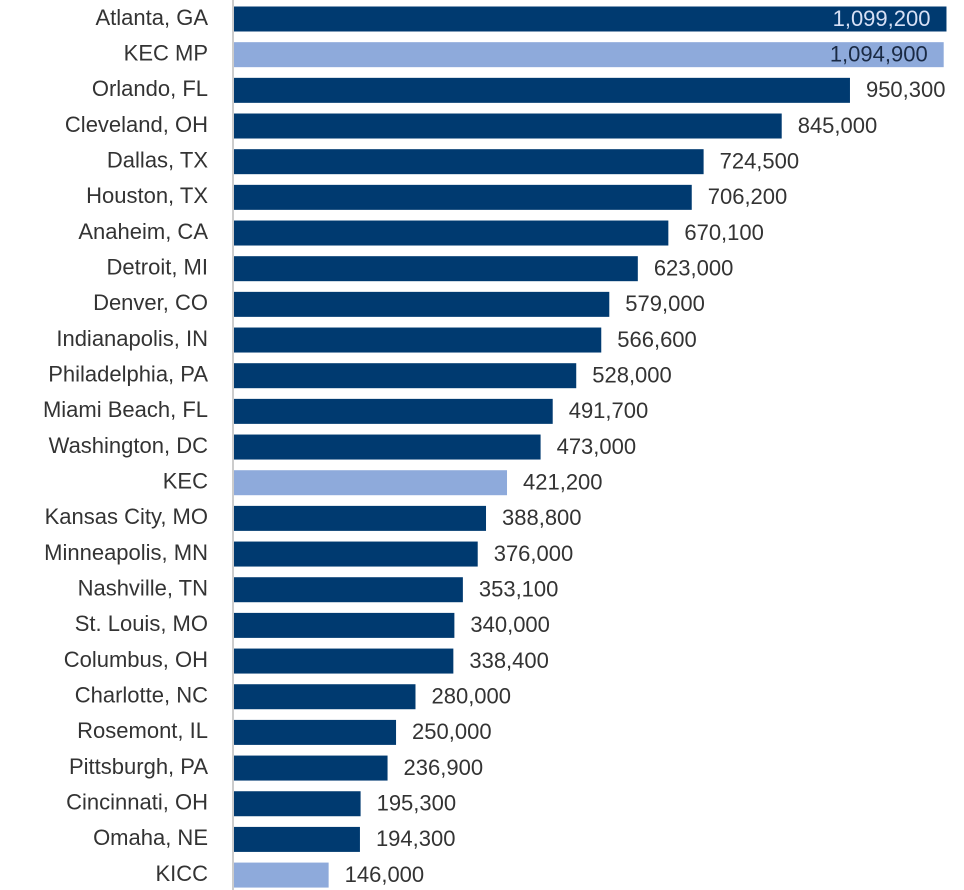  Describe the element at coordinates (150, 837) in the screenshot. I see `y-tick-label: Omaha, NE` at that location.